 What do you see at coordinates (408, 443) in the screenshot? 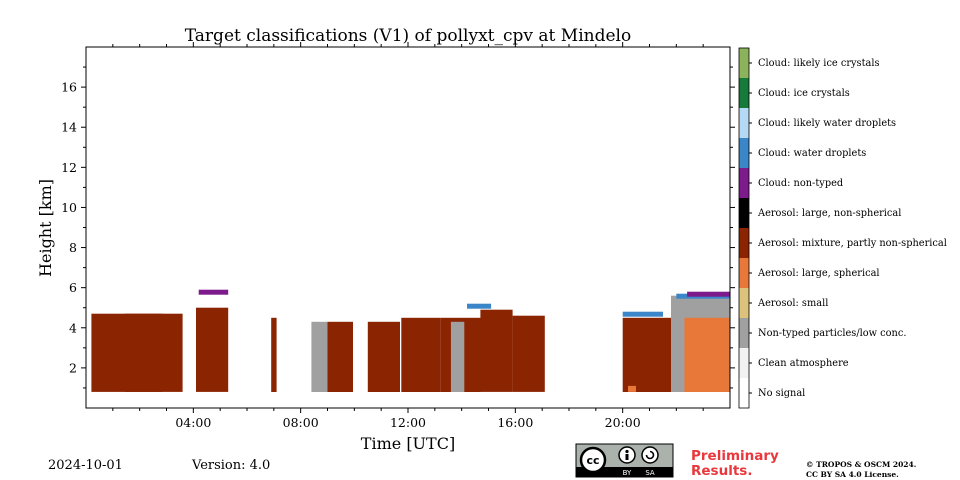
I see `x-axis-label: Time [UTC]` at bounding box center [408, 443].